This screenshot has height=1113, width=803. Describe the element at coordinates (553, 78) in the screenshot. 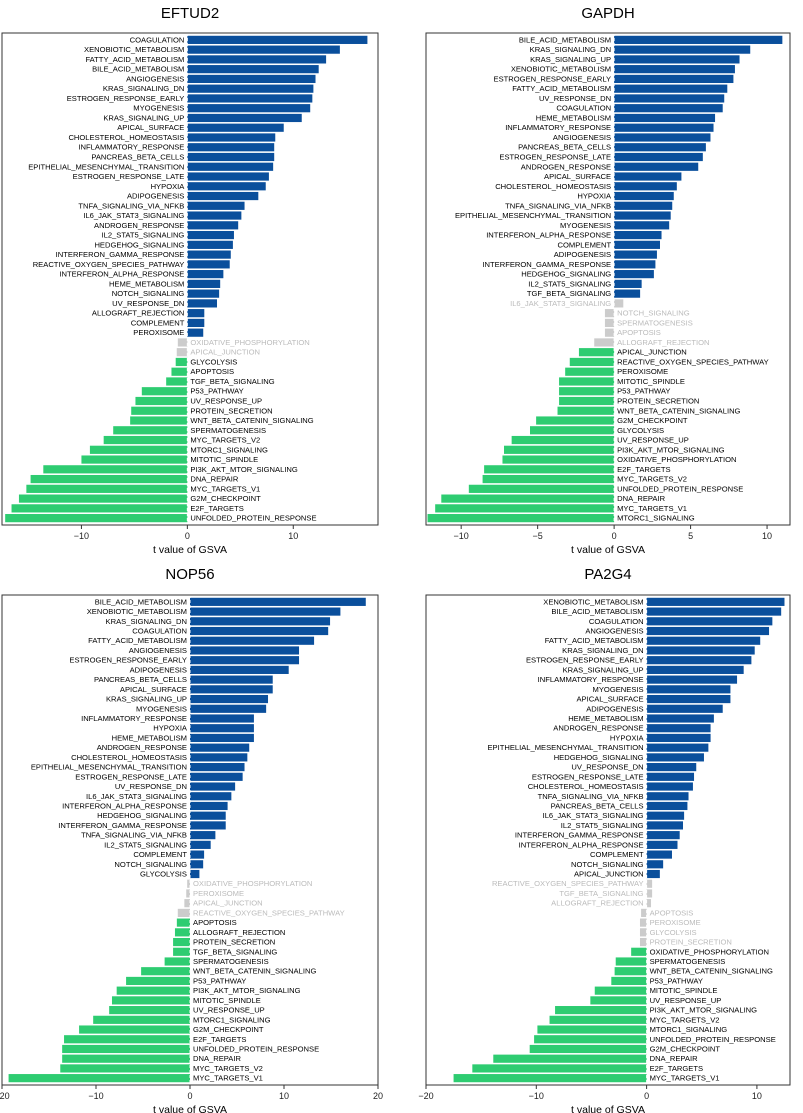

I see `bar-label: ESTROGEN_RESPONSE_EARLY` at that location.